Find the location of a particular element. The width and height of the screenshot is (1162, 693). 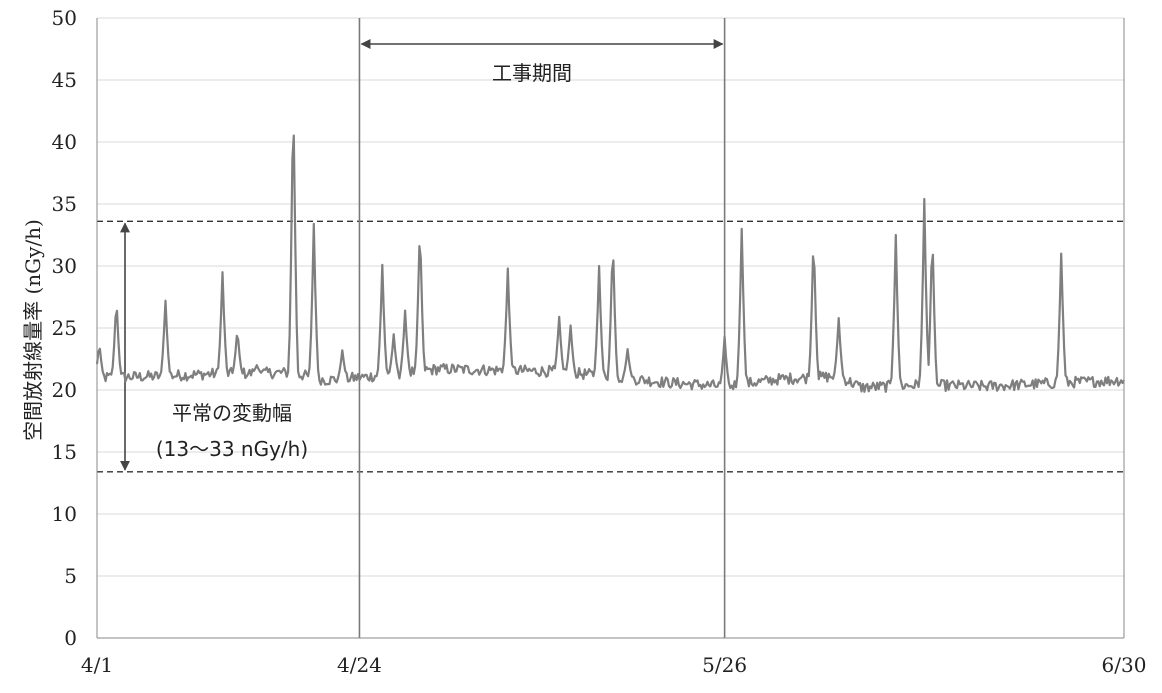

y-tick-label: 10 is located at coordinates (64, 514).